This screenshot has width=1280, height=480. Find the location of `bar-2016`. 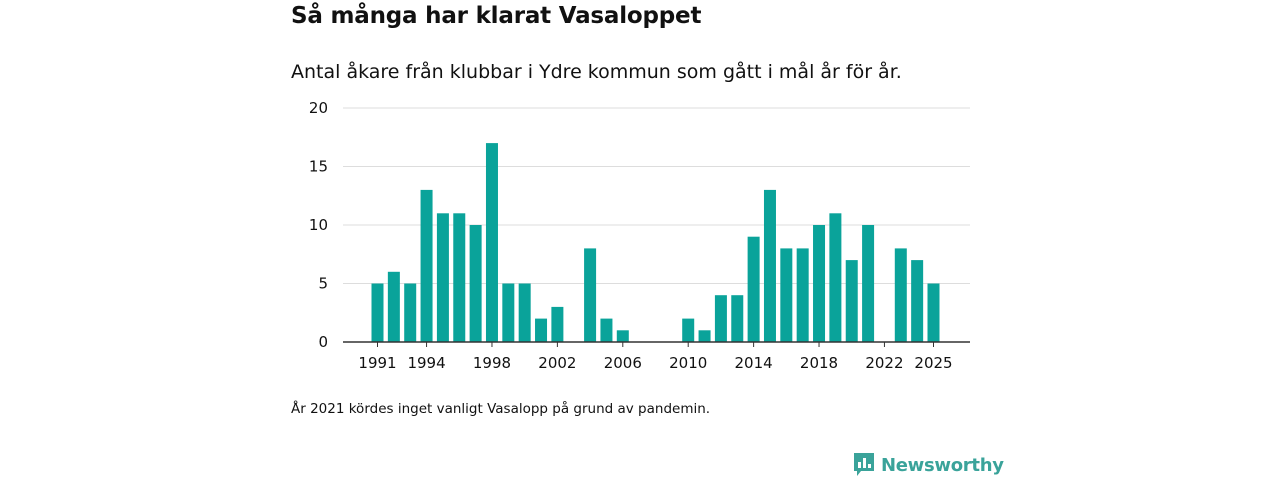

bar-2016 is located at coordinates (786, 295).